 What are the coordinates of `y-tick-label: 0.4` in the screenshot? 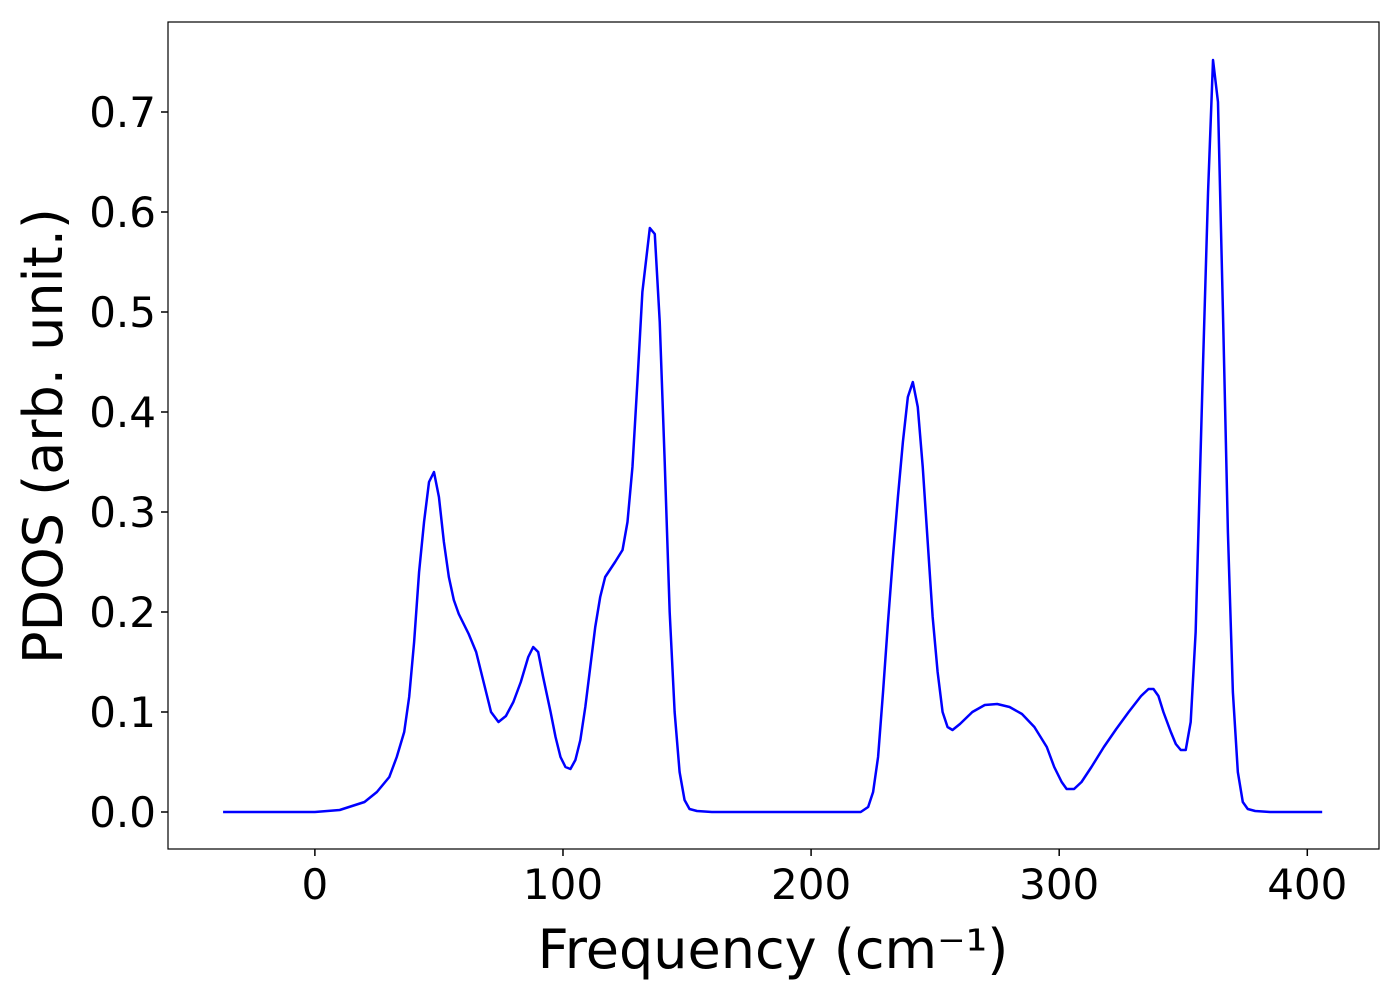 It's located at (122, 412).